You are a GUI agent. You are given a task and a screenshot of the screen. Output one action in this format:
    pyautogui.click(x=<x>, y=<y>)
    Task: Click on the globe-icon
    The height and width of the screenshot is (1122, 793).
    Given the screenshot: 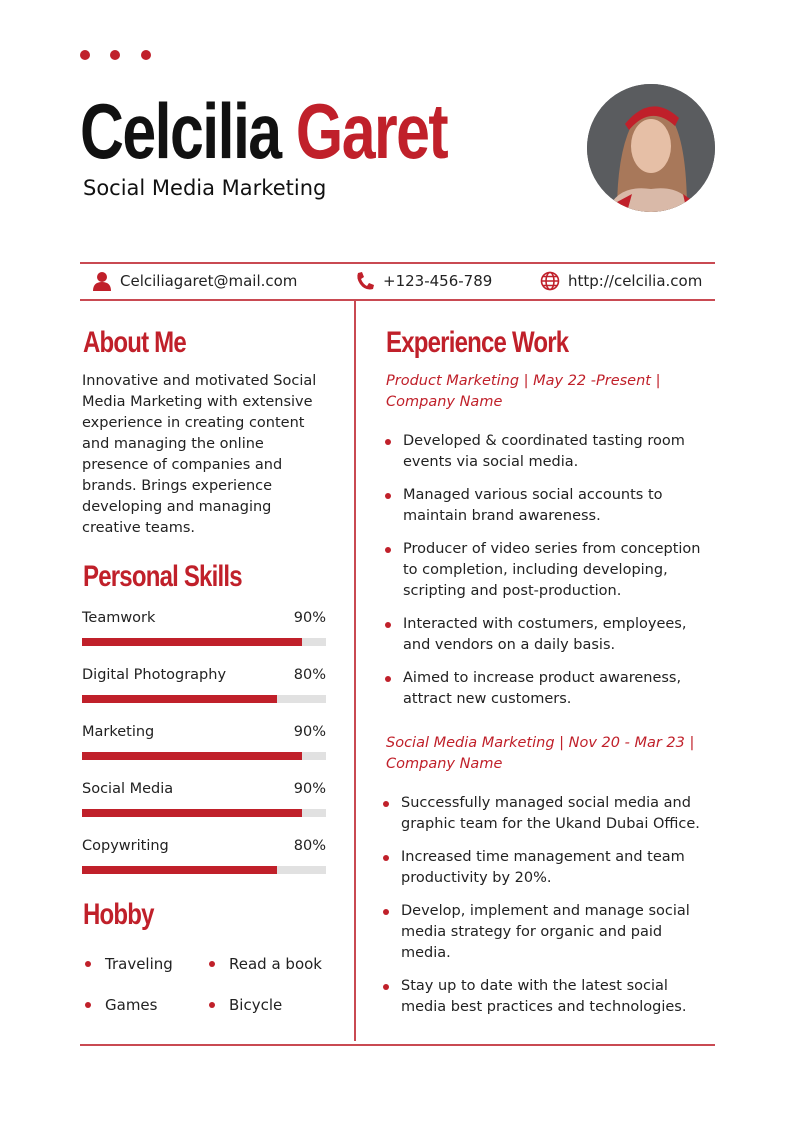 What is the action you would take?
    pyautogui.click(x=550, y=281)
    